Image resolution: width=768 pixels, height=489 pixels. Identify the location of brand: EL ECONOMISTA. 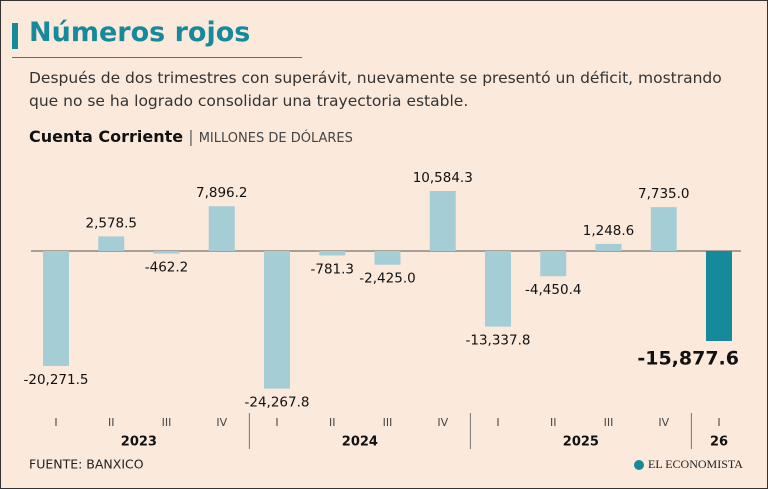
(695, 464).